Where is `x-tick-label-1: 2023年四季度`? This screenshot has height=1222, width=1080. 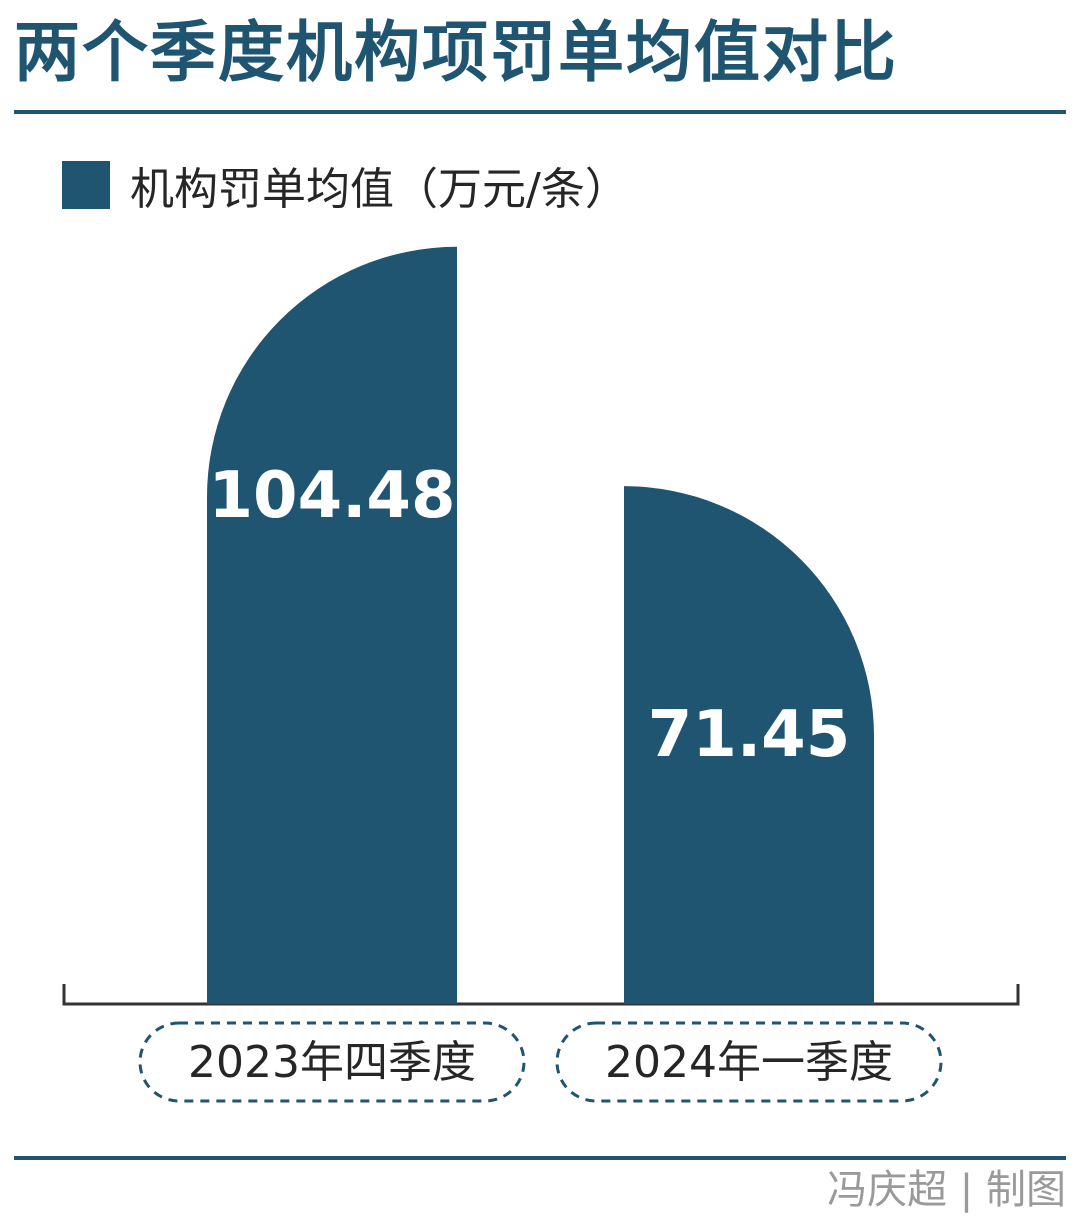 x-tick-label-1: 2023年四季度 is located at coordinates (332, 1062).